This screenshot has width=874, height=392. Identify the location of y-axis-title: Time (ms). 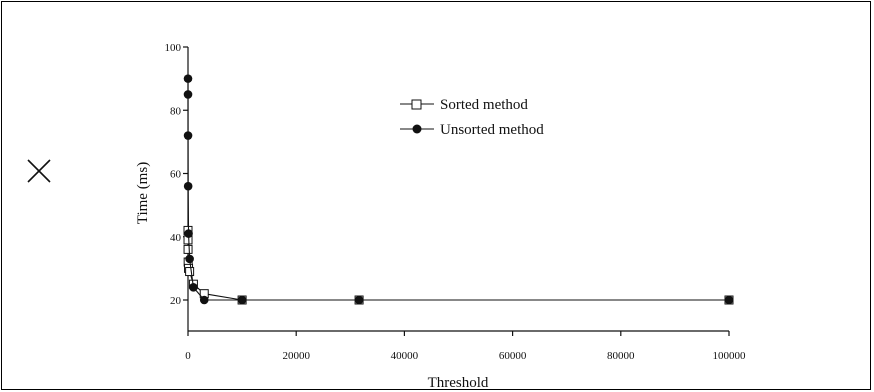
(143, 193).